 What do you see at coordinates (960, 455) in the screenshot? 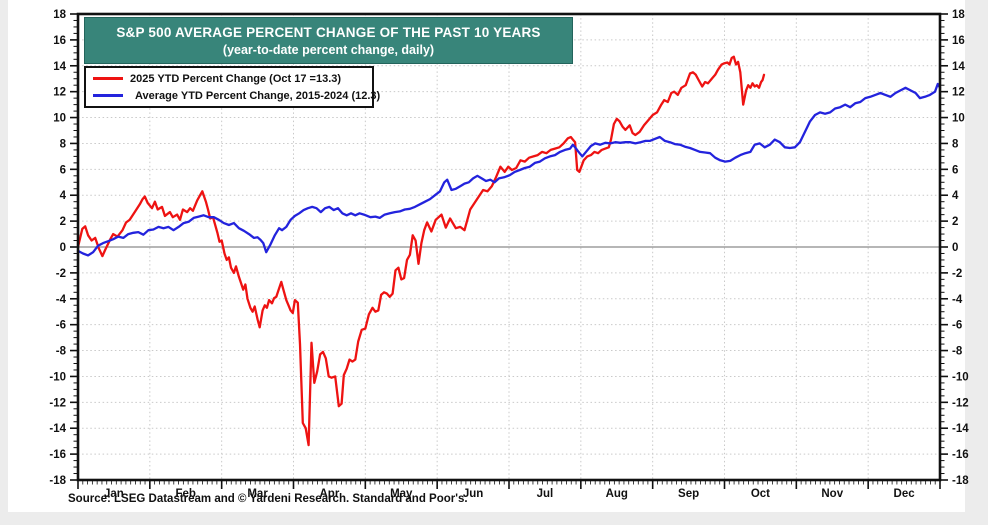
I see `y-axis-label-right: -16` at bounding box center [960, 455].